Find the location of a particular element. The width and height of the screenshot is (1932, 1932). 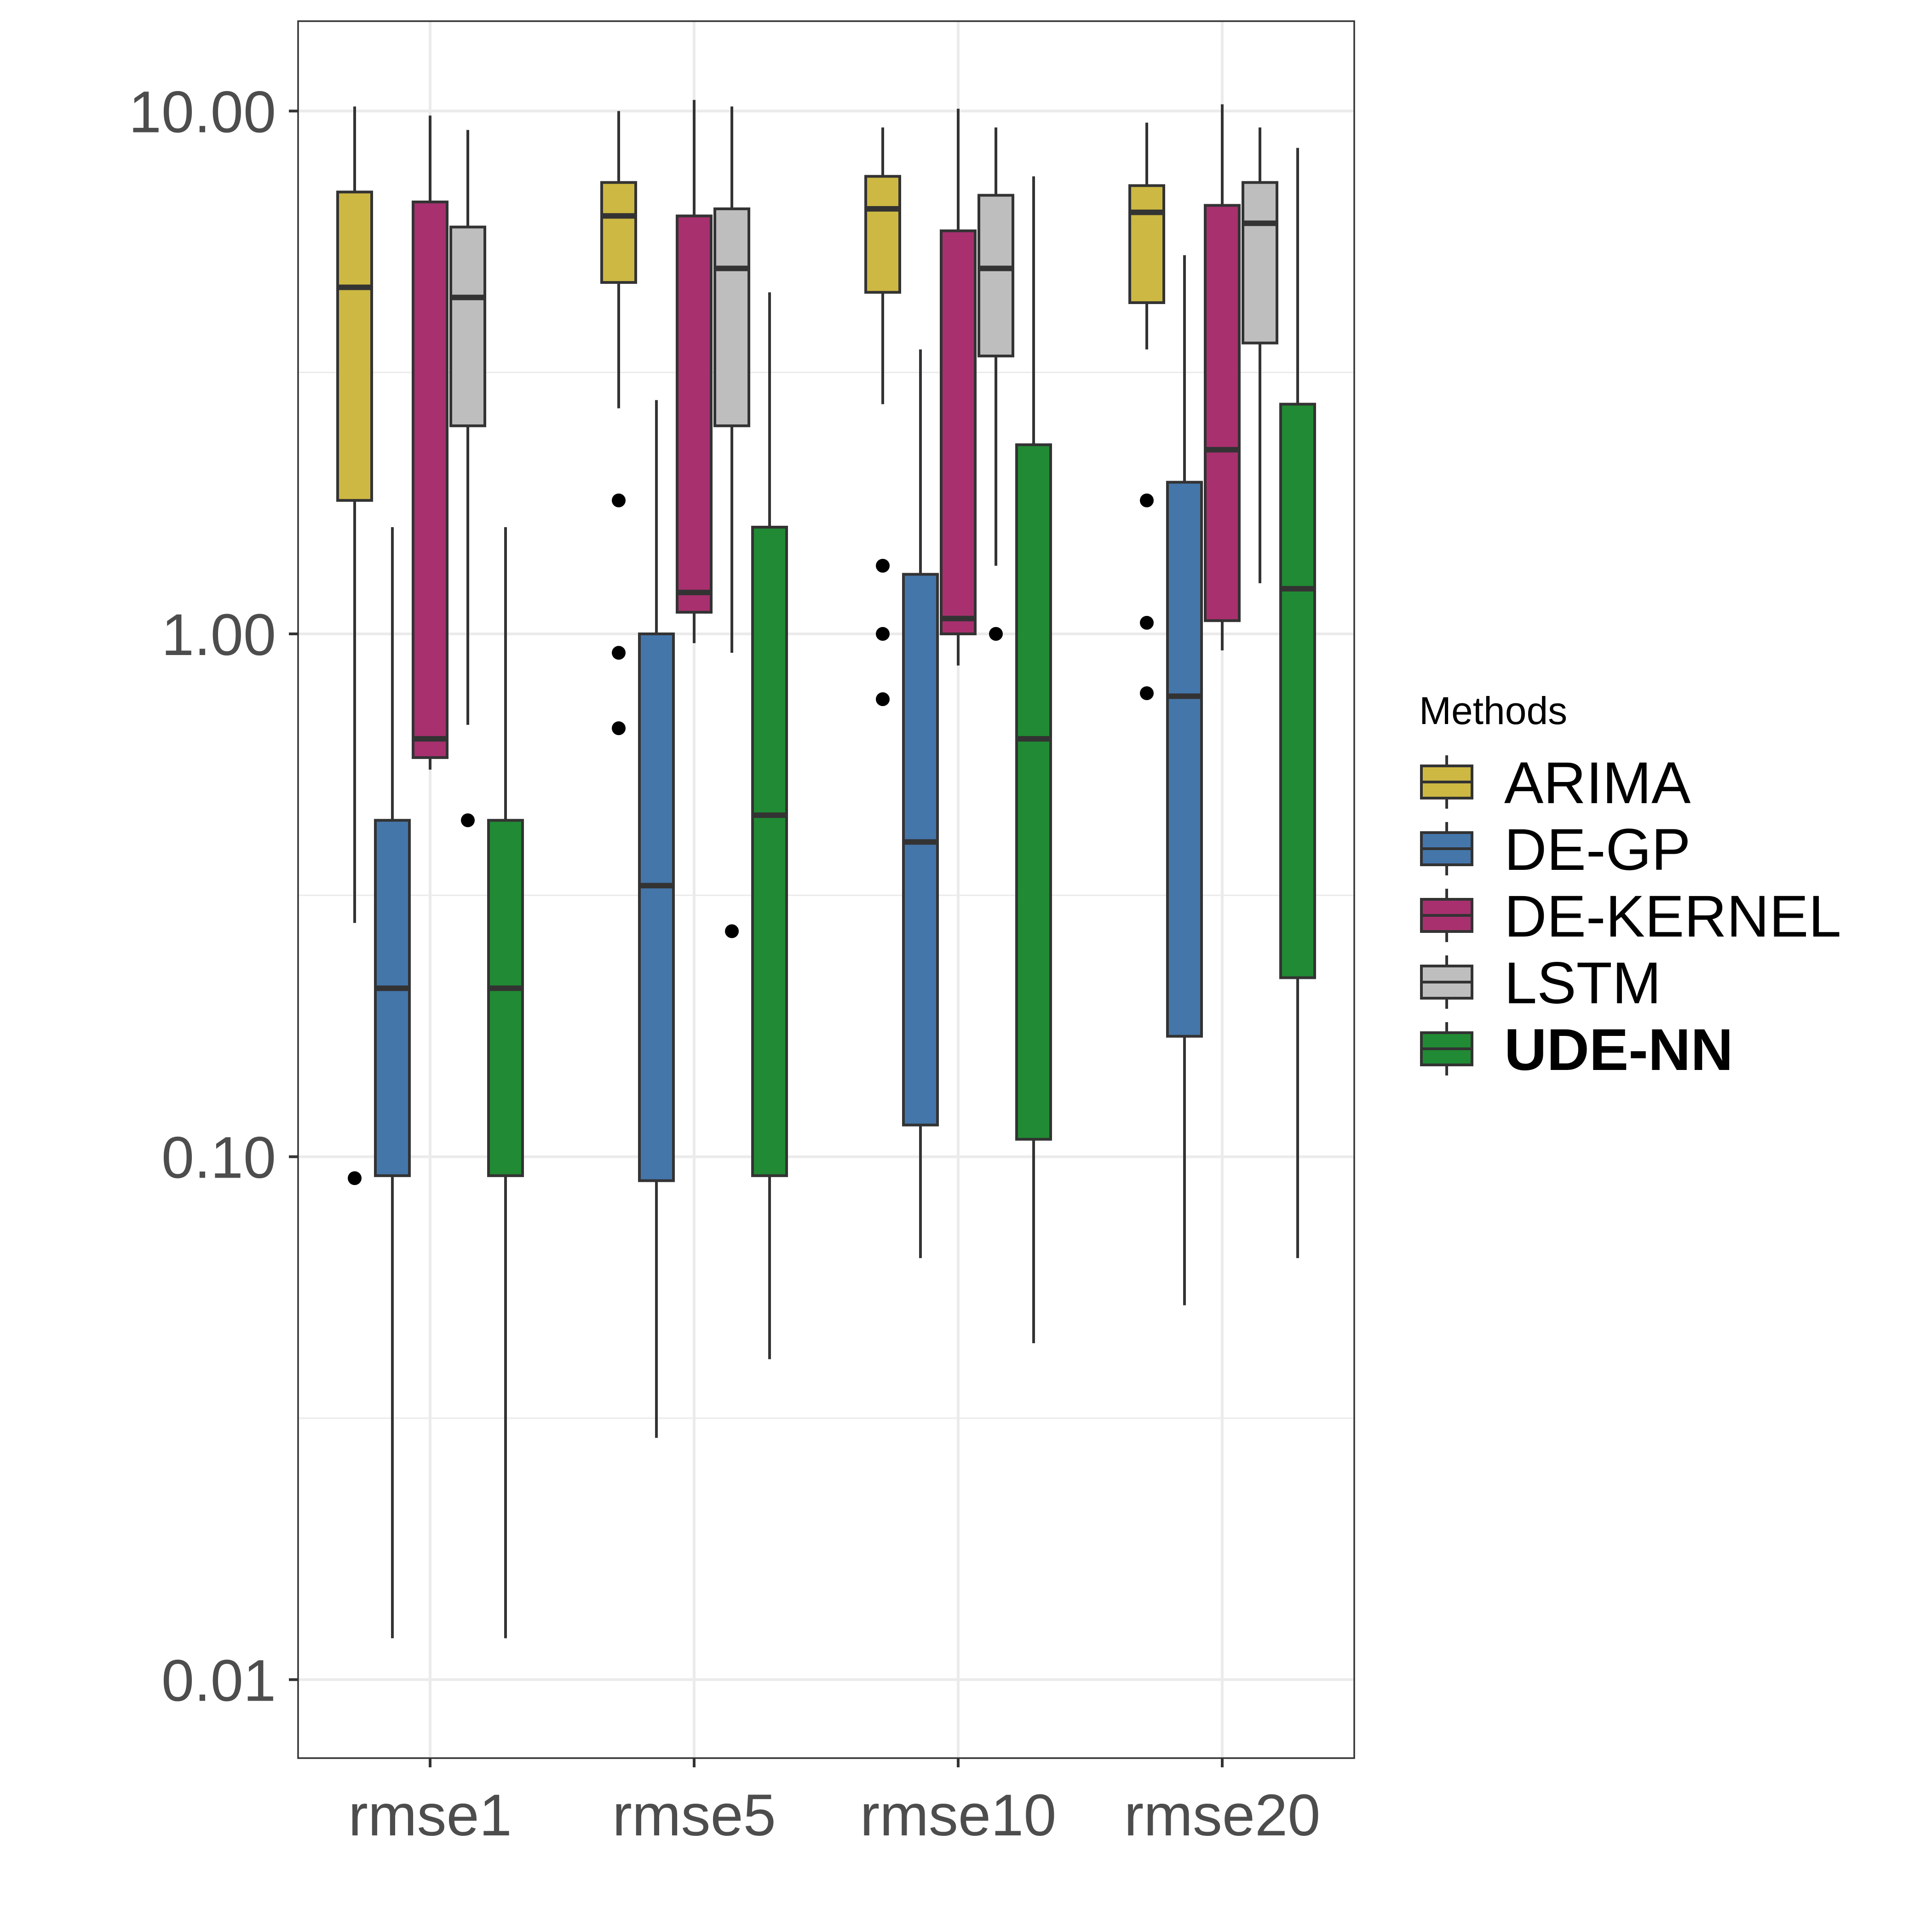

legend-item-arima: ARIMA is located at coordinates (1555, 783).